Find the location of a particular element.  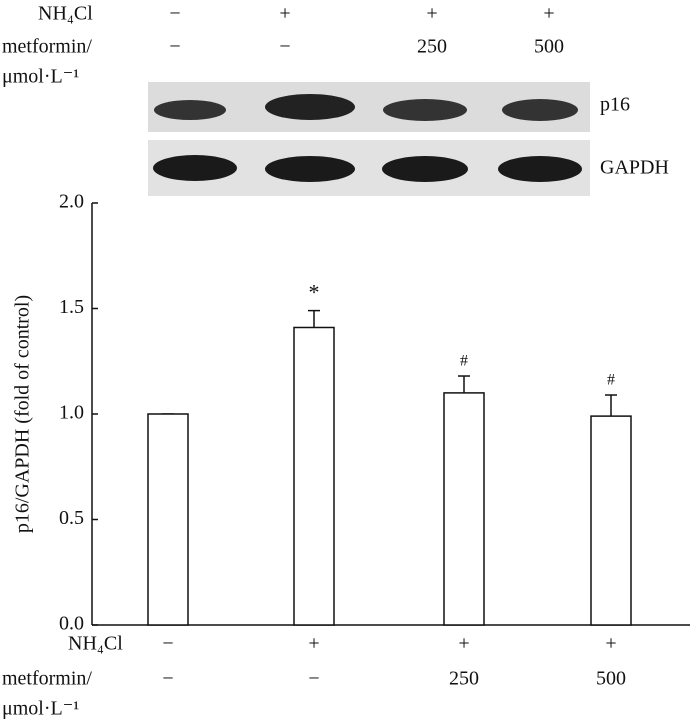

blot-label: GAPDH is located at coordinates (634, 168).